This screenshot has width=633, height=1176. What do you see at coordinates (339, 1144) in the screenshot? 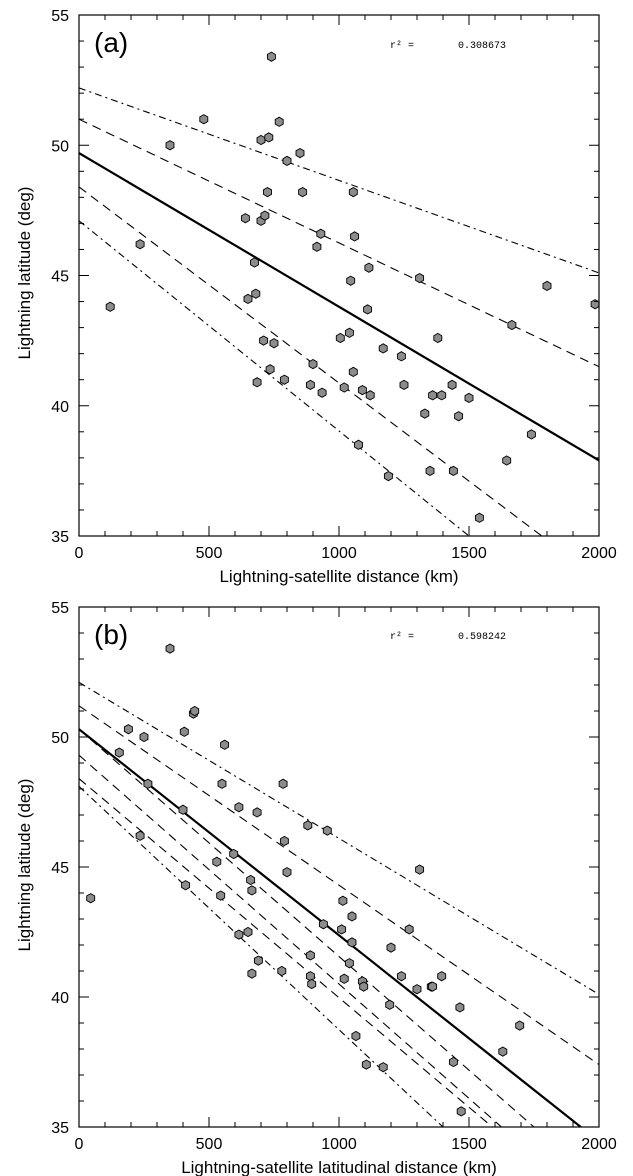
I see `x-tick-label-b: 1000` at bounding box center [339, 1144].